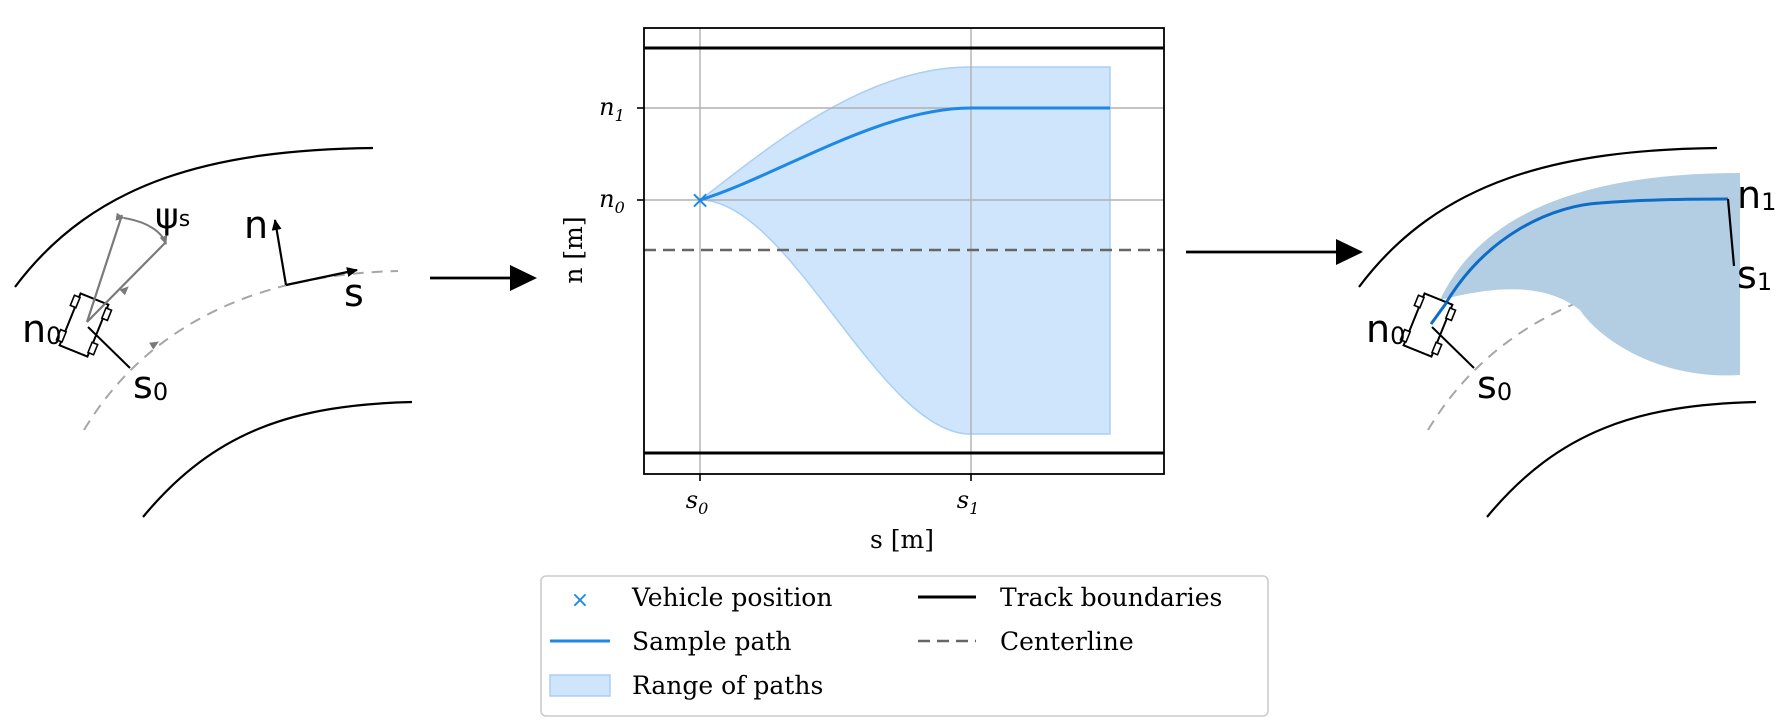 Image resolution: width=1786 pixels, height=728 pixels. I want to click on y-axis-label: n [m], so click(573, 249).